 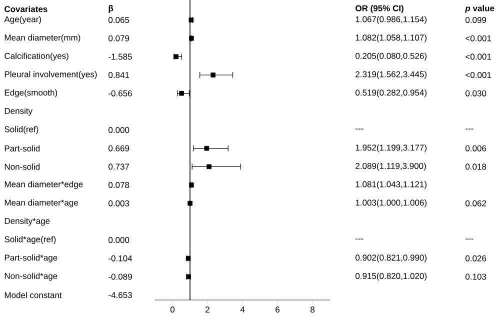 I want to click on data-label: 0.915(0.820,1.020), so click(x=391, y=276).